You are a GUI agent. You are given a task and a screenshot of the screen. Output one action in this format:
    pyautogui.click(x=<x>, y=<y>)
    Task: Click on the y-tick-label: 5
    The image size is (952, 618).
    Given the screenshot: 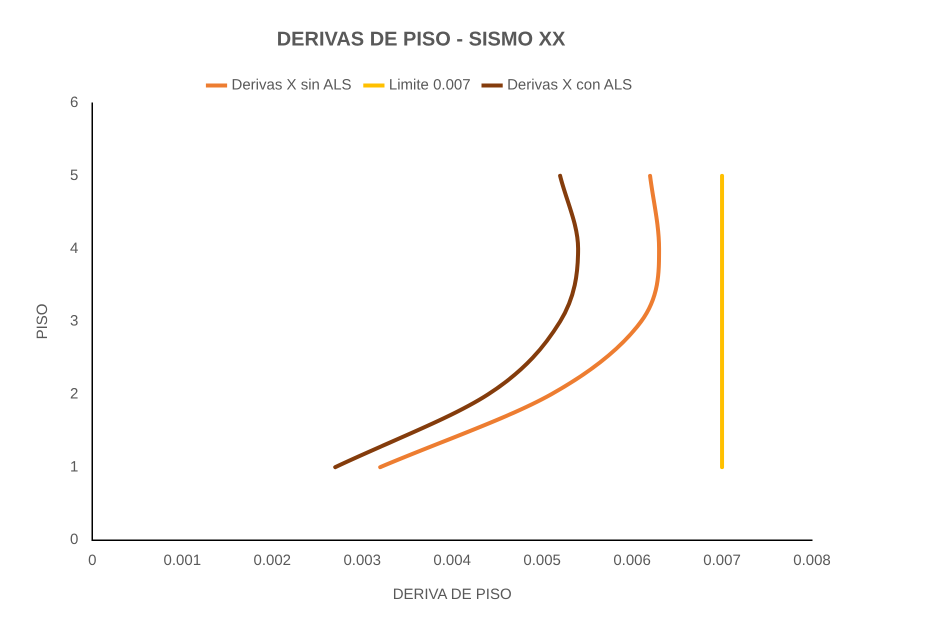 What is the action you would take?
    pyautogui.click(x=74, y=175)
    